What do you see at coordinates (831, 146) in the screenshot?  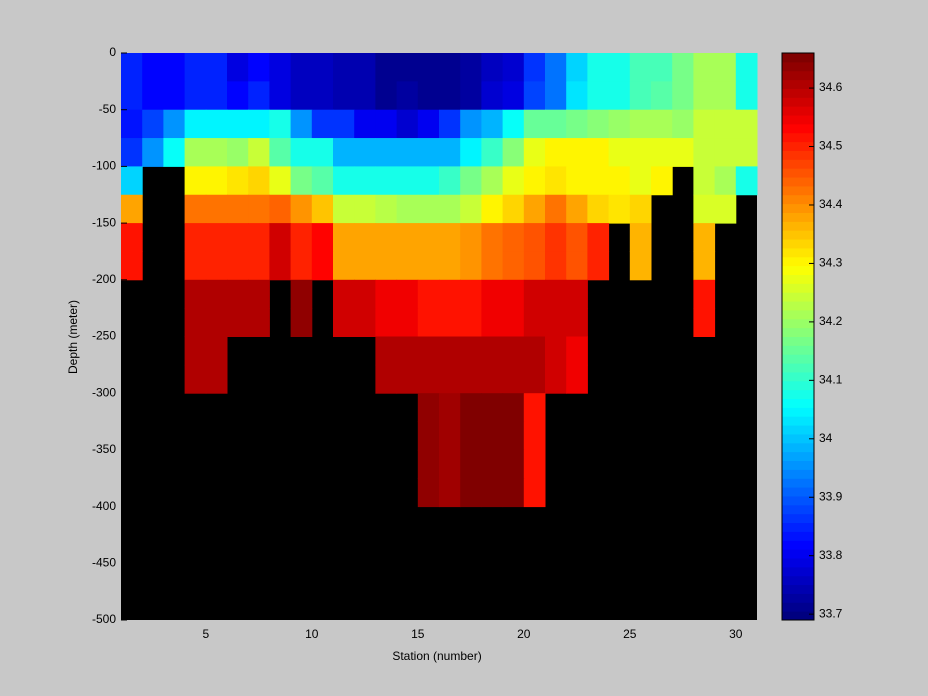 I see `colorbar-tick-label: 34.5` at bounding box center [831, 146].